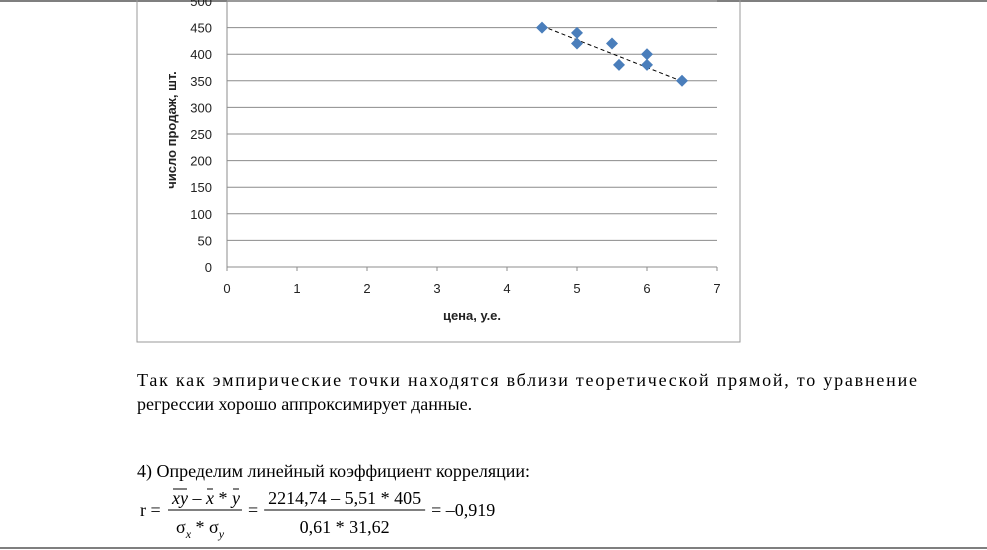 This screenshot has width=987, height=550. Describe the element at coordinates (201, 161) in the screenshot. I see `y-tick-label: 200` at that location.